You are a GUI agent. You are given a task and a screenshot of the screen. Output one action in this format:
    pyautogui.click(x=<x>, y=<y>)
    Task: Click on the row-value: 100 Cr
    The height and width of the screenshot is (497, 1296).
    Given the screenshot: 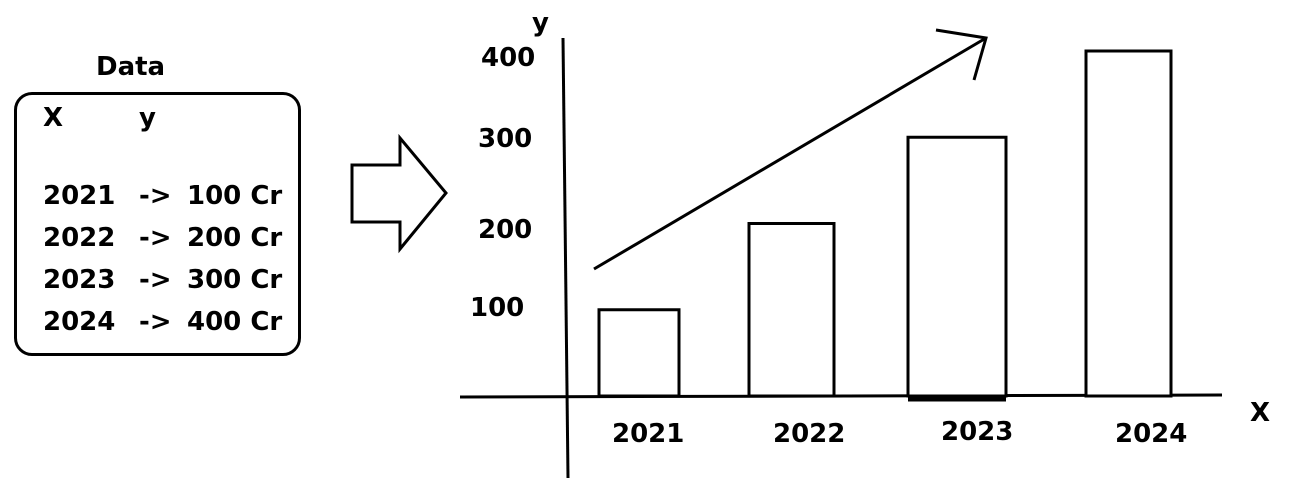 What is the action you would take?
    pyautogui.click(x=235, y=196)
    